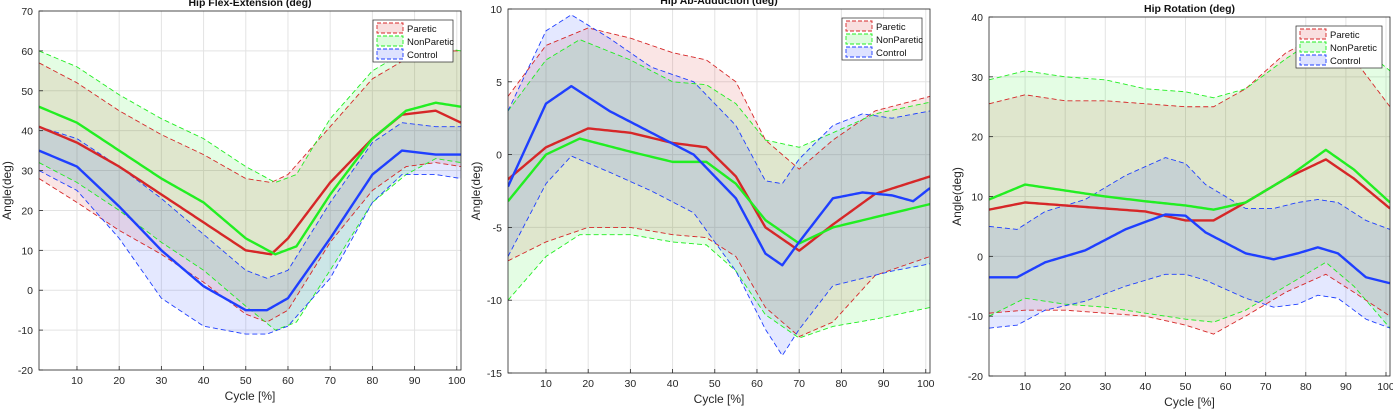 The height and width of the screenshot is (409, 1393). Describe the element at coordinates (499, 83) in the screenshot. I see `y-tick-label: 5` at that location.